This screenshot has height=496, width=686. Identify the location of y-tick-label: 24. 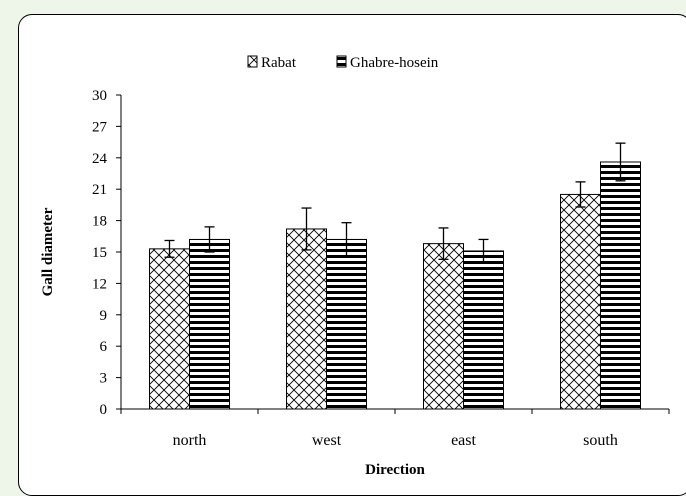
(100, 159).